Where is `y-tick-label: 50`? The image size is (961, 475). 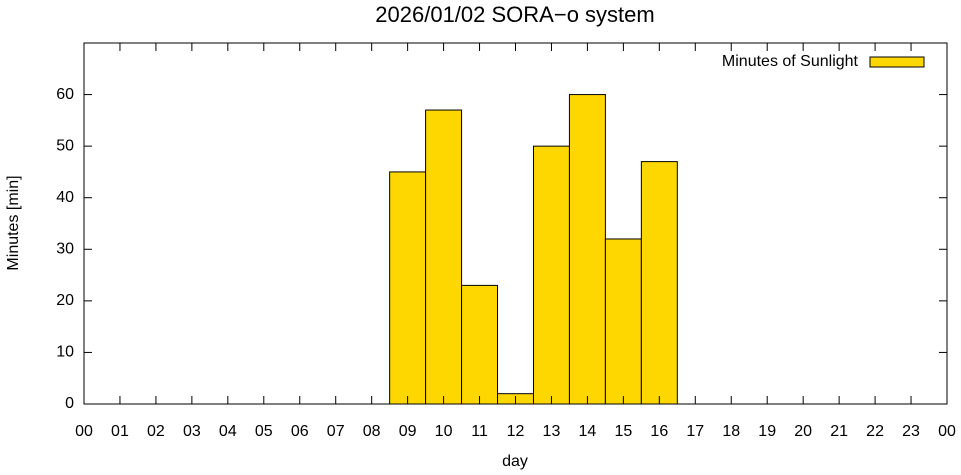 y-tick-label: 50 is located at coordinates (65, 145).